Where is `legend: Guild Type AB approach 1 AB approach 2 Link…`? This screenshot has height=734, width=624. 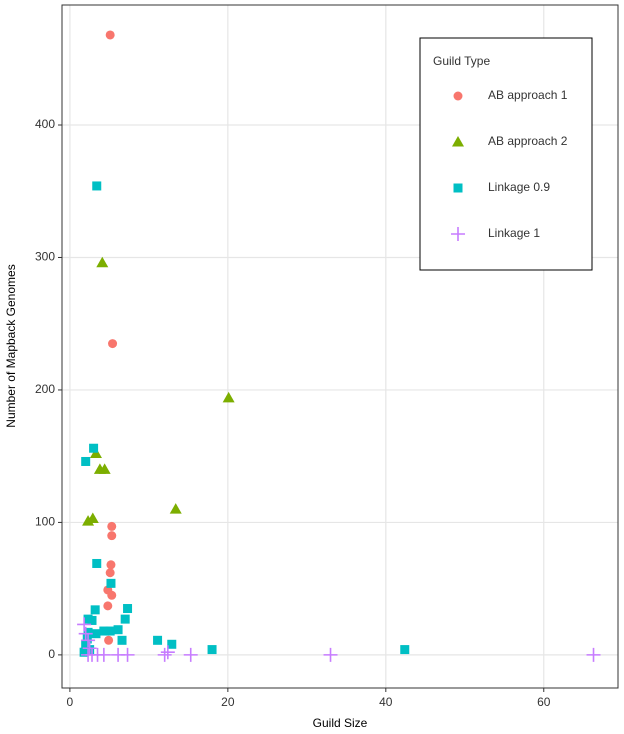 legend: Guild Type AB approach 1 AB approach 2 Link… is located at coordinates (506, 154).